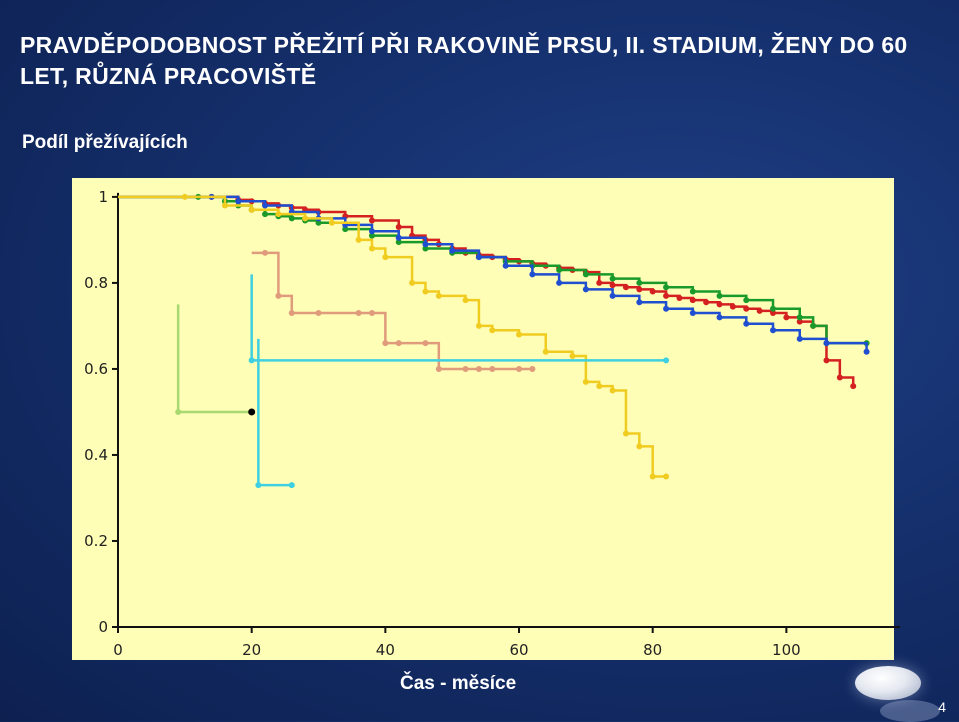  What do you see at coordinates (385, 650) in the screenshot?
I see `x-tick-label: 40` at bounding box center [385, 650].